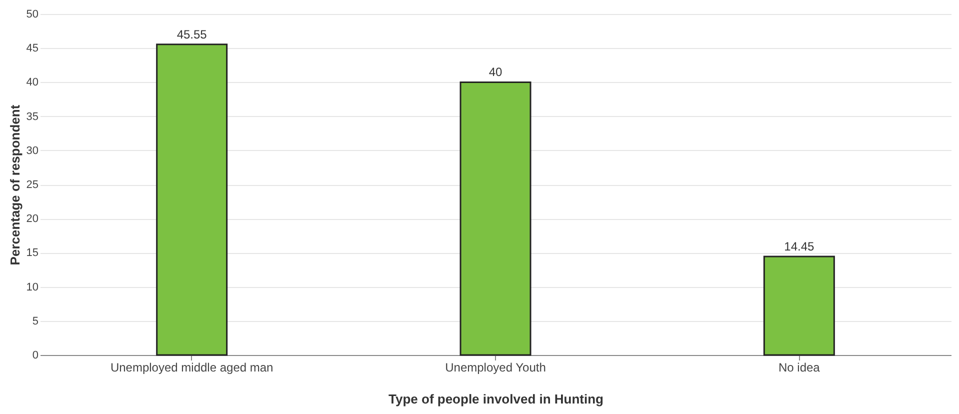  What do you see at coordinates (32, 253) in the screenshot?
I see `y-tick-label: 15` at bounding box center [32, 253].